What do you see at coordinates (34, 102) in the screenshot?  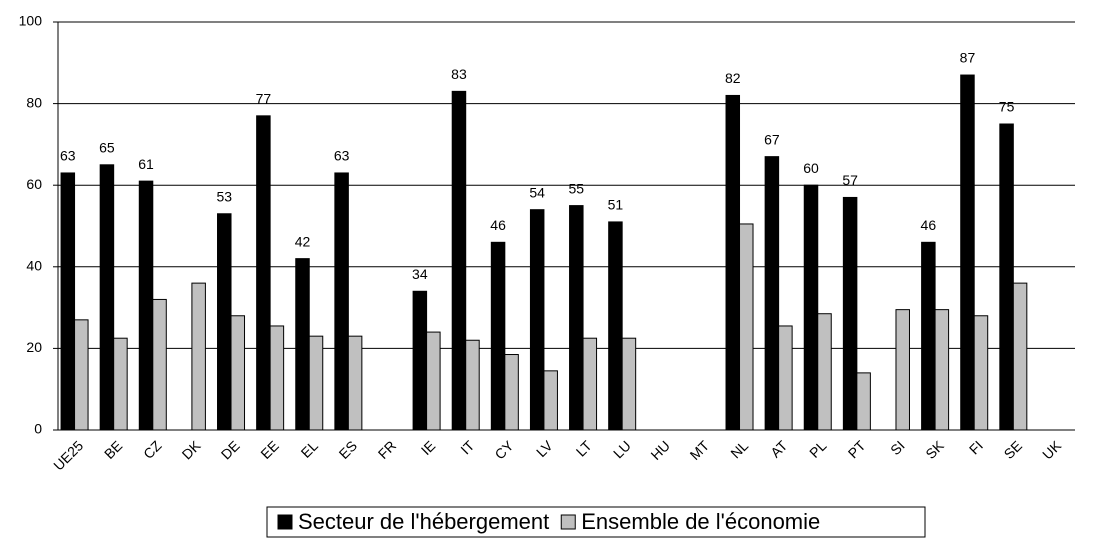 I see `y-tick-label: 80` at bounding box center [34, 102].